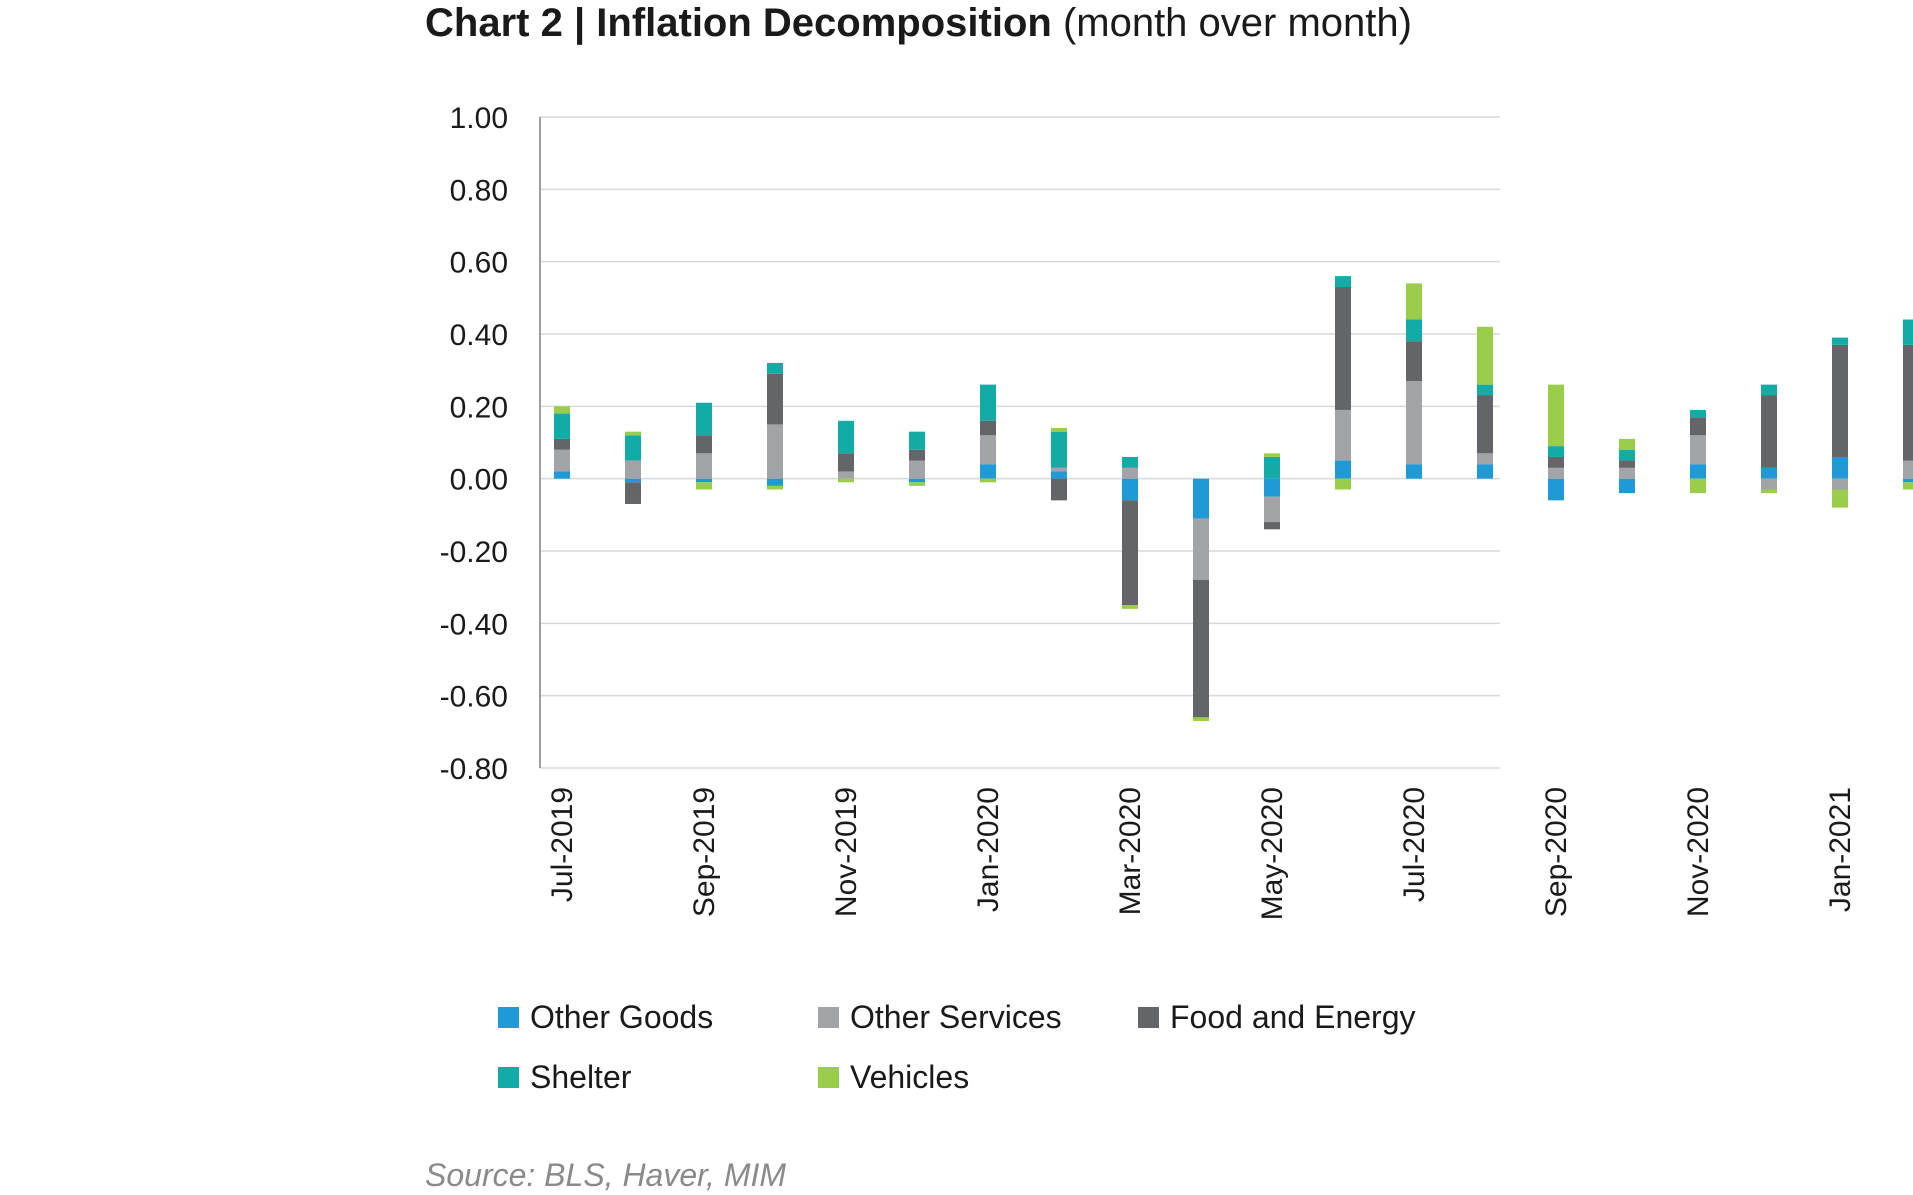 The height and width of the screenshot is (1195, 1913). Describe the element at coordinates (622, 1017) in the screenshot. I see `legend-label: Other Goods` at that location.